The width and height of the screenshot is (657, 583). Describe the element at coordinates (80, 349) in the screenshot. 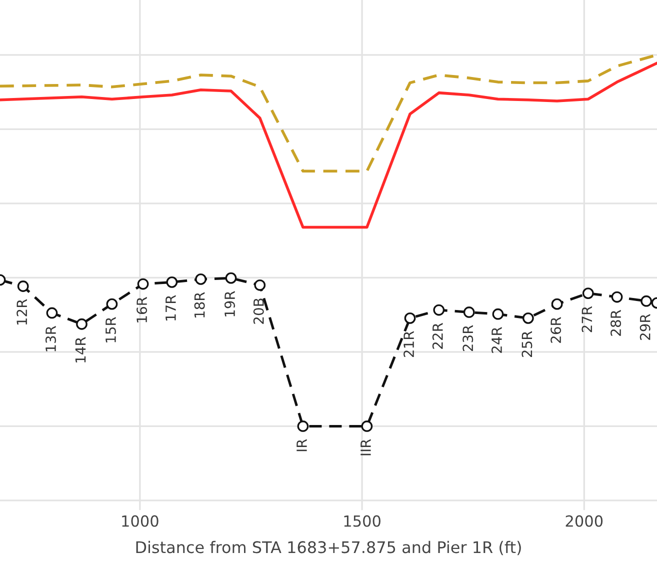

I see `annotation: 14R` at that location.